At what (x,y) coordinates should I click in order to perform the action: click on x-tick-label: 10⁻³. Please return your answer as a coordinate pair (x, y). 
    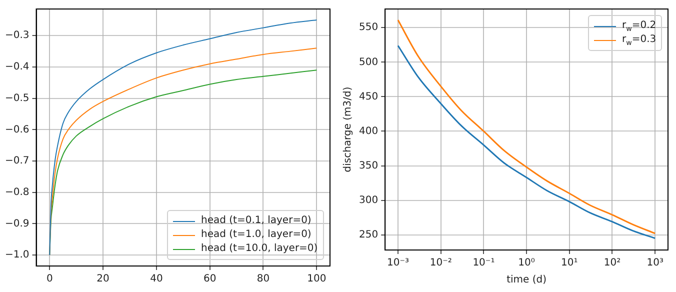
    Looking at the image, I should click on (397, 263).